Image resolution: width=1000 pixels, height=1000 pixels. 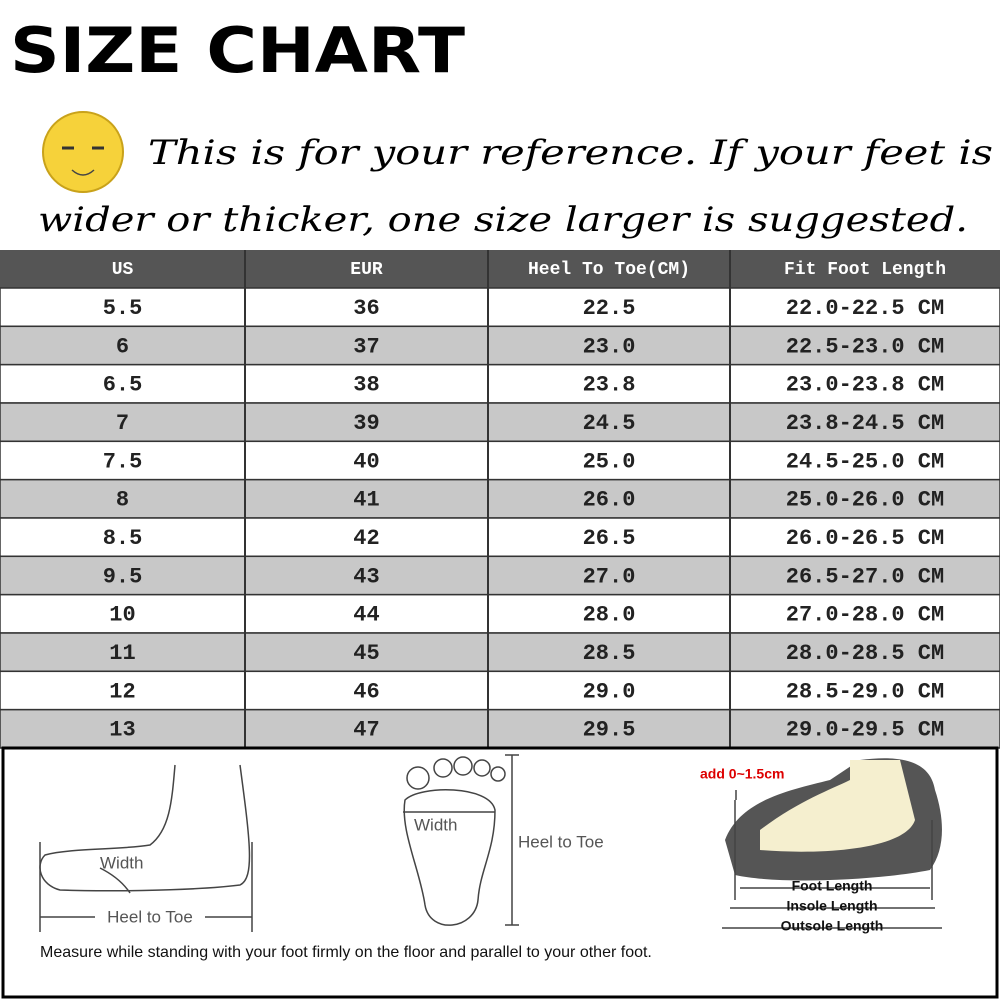 What do you see at coordinates (366, 615) in the screenshot?
I see `cell: 44` at bounding box center [366, 615].